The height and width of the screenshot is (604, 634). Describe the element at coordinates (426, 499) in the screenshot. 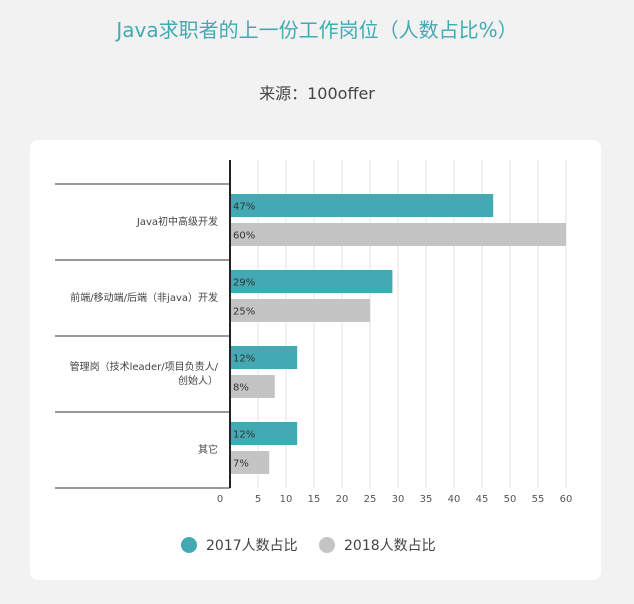

I see `x-tick-label: 35` at that location.